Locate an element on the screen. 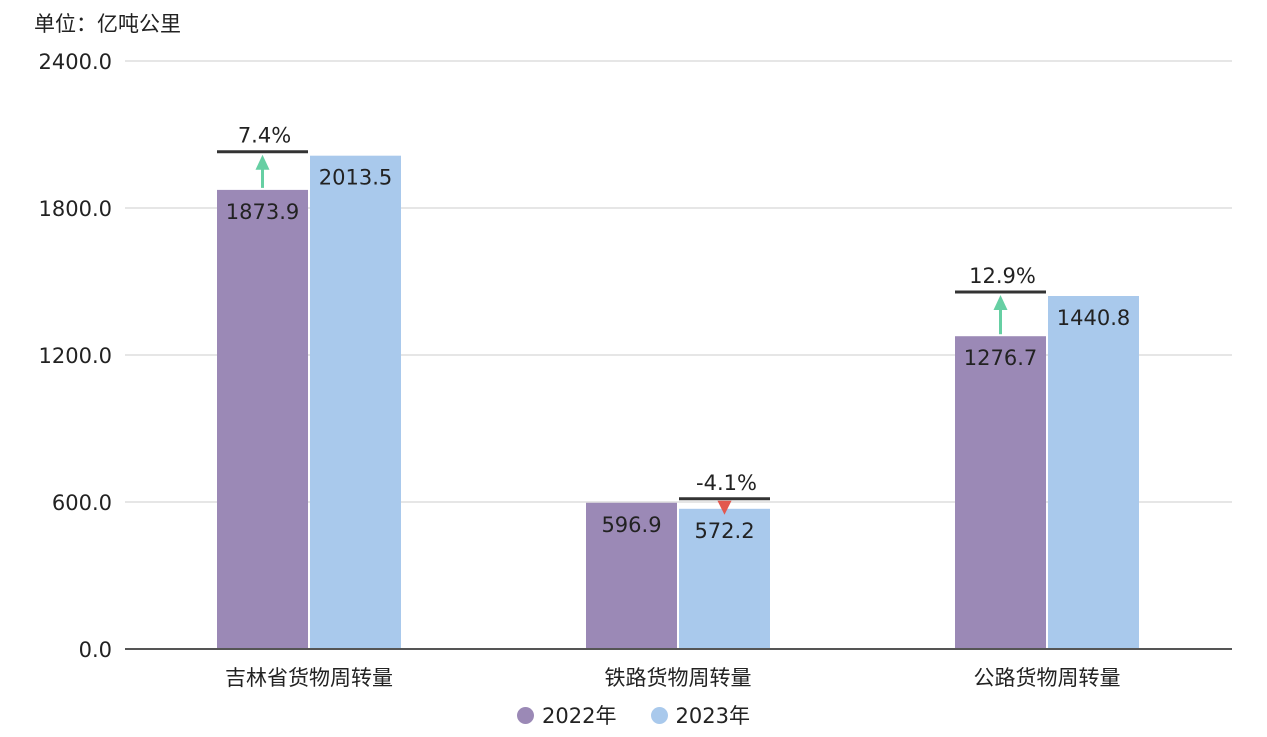 Image resolution: width=1267 pixels, height=737 pixels. change-percent-label: 7.4% is located at coordinates (264, 136).